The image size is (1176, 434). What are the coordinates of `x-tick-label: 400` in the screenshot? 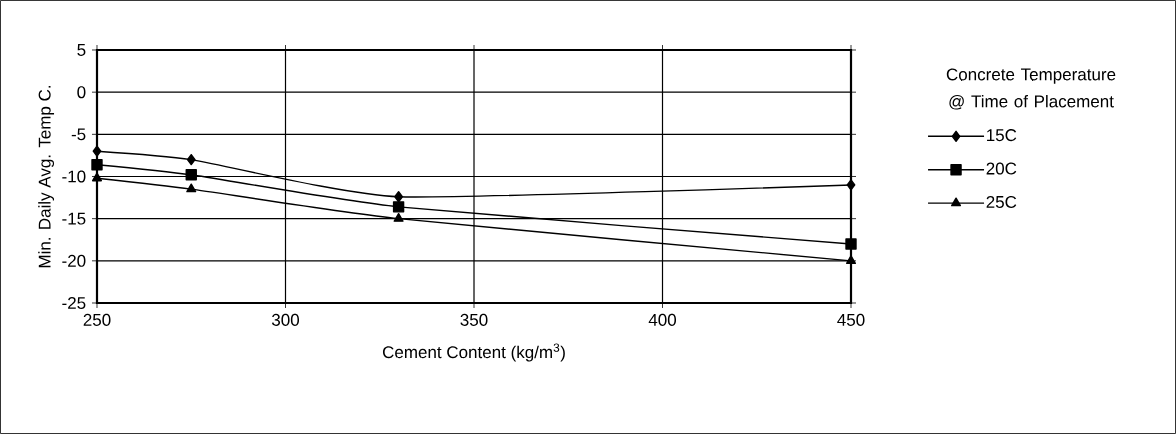 It's located at (662, 319).